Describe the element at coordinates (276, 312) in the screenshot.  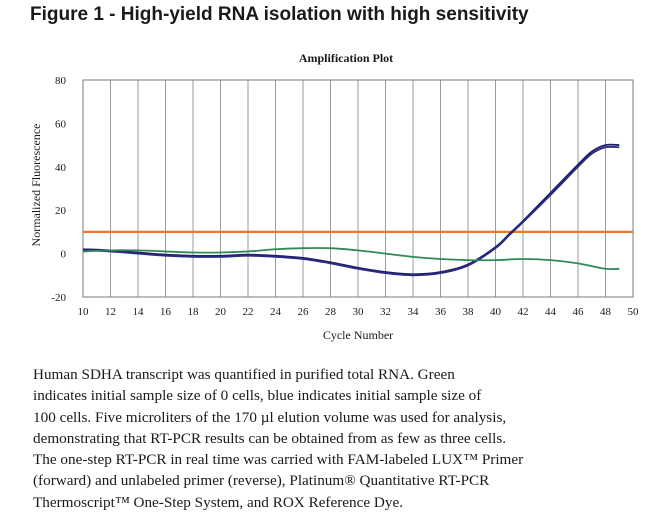
I see `x-tick-label: 24` at that location.